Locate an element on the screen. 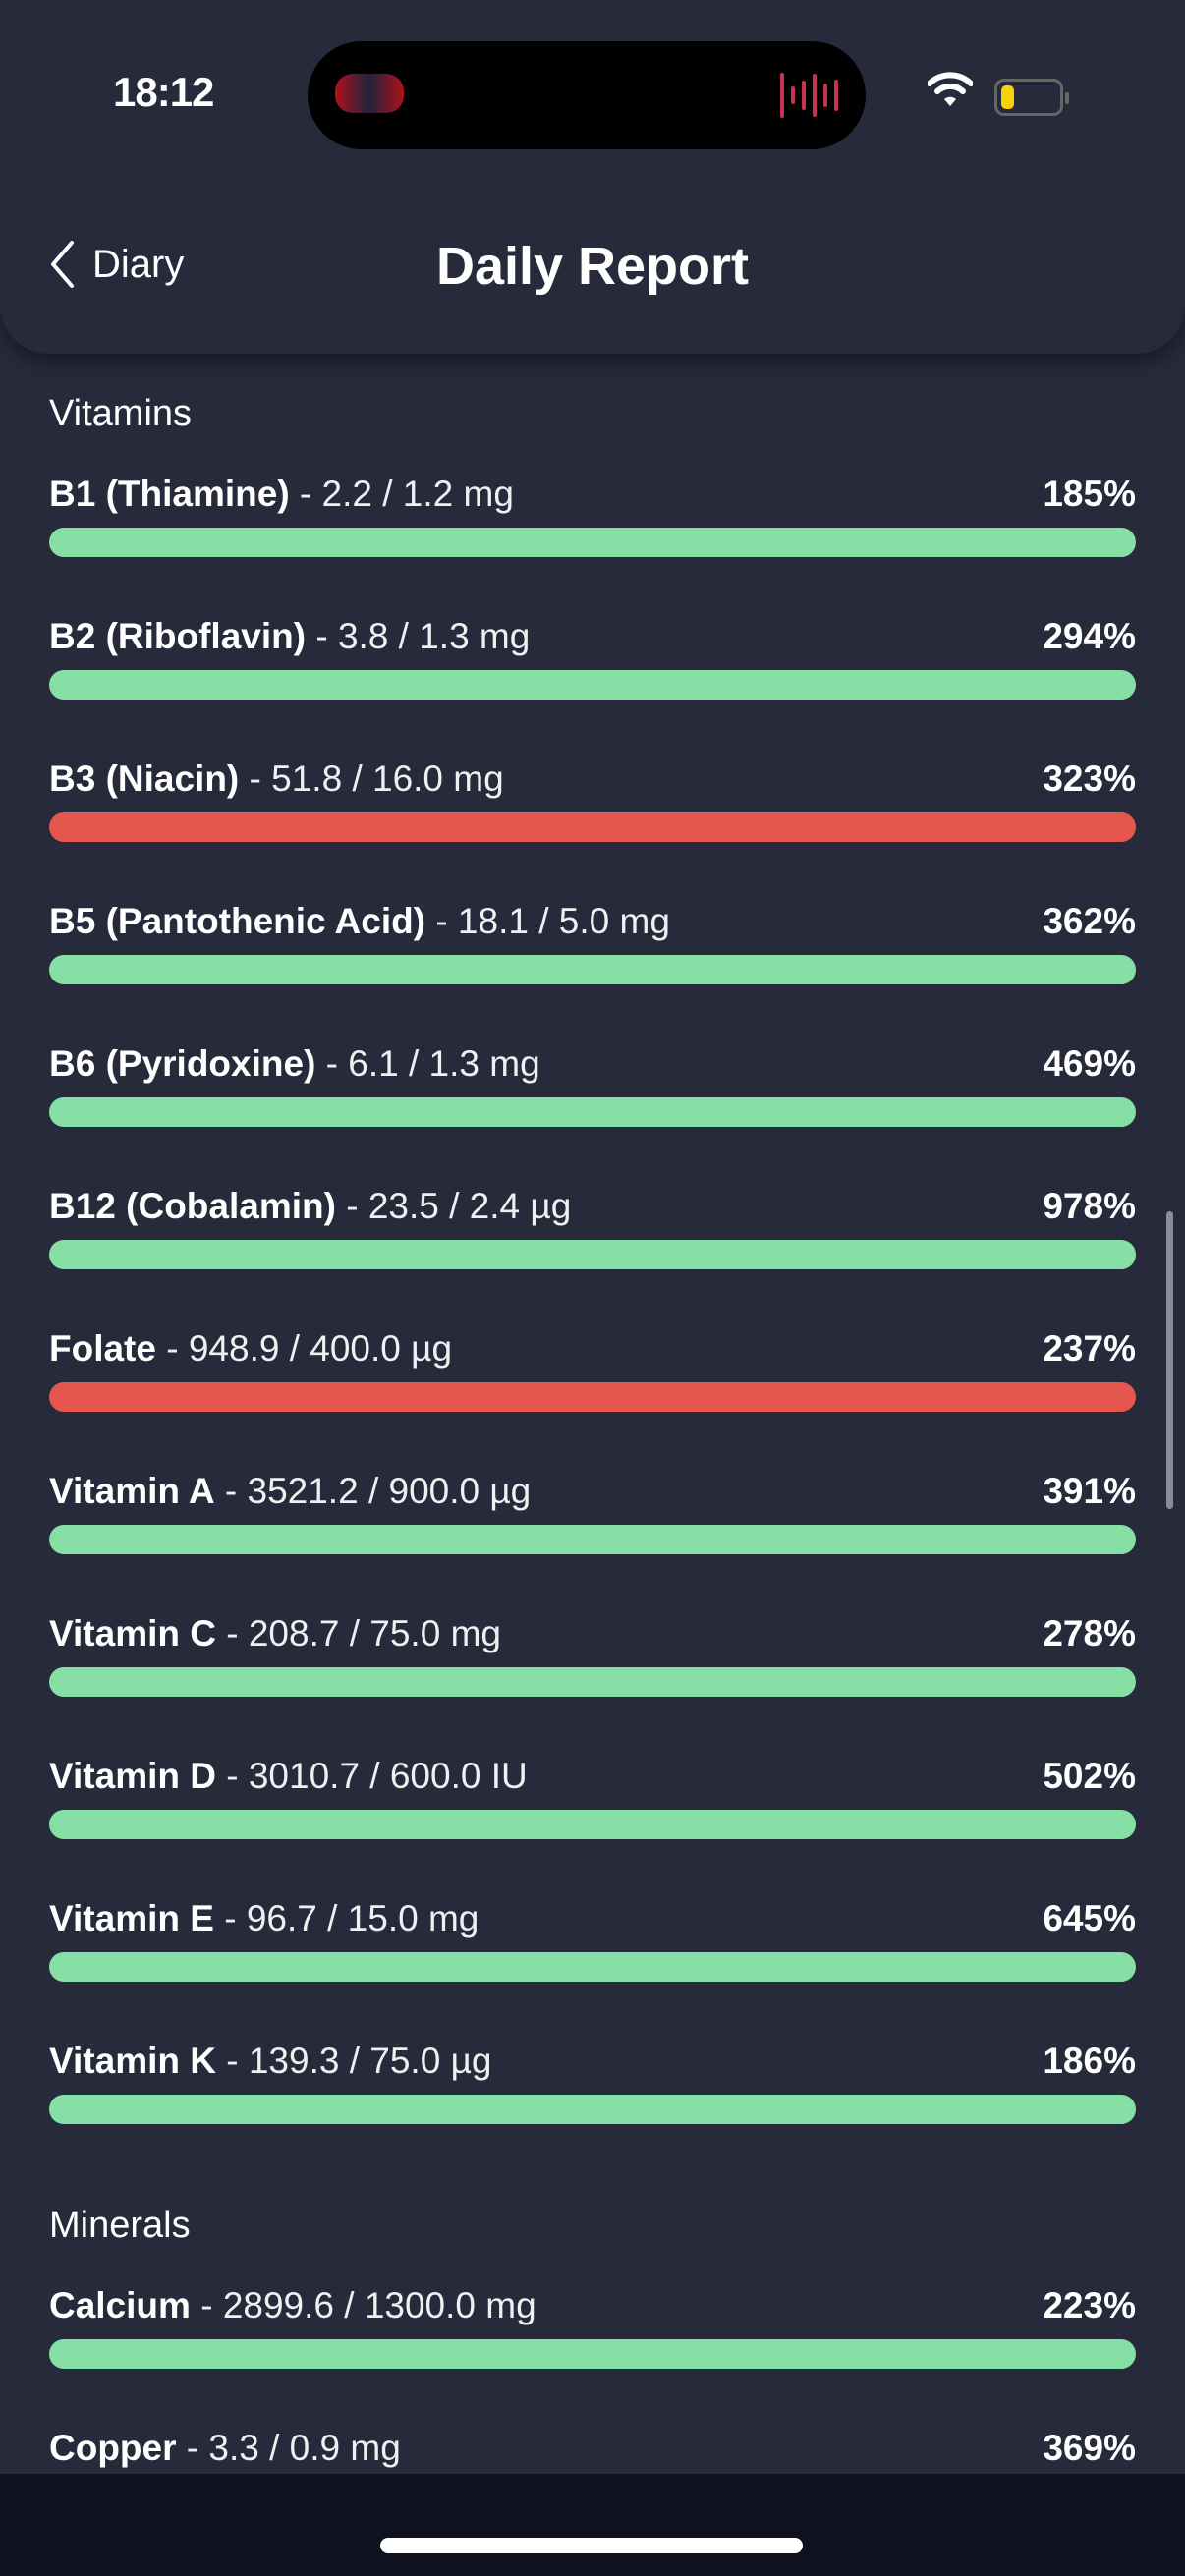  nutrient-line: Vitamin D - 3010.7 / 600.0 IU 502% is located at coordinates (592, 1776).